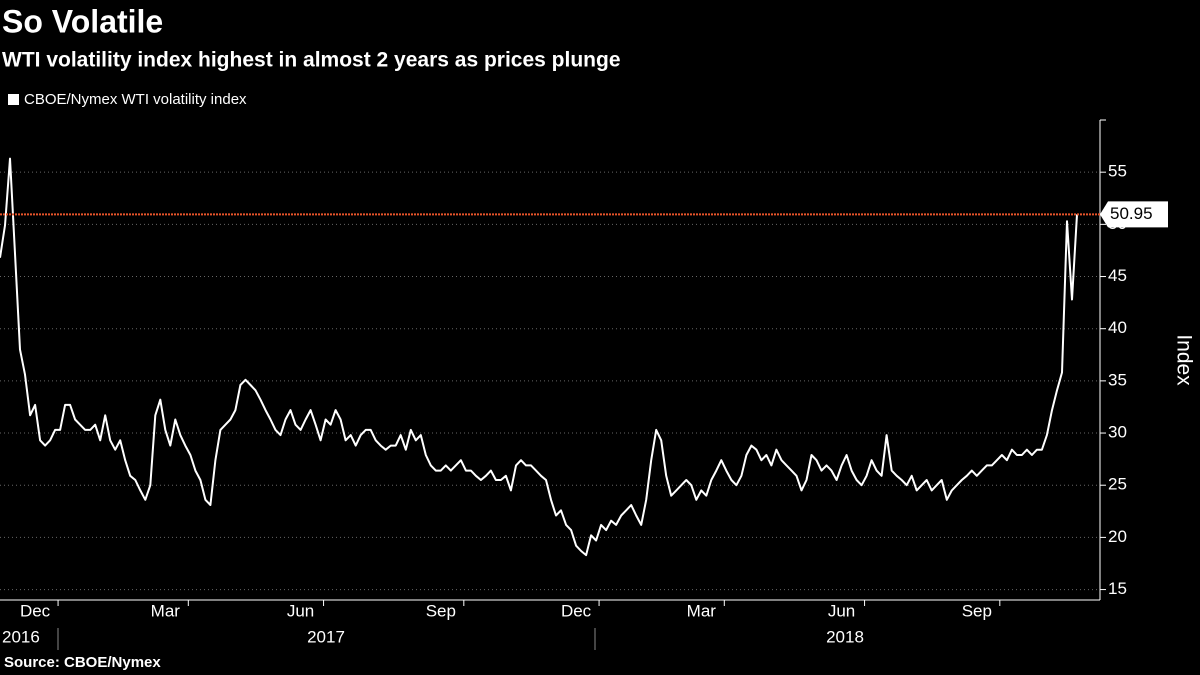 The image size is (1200, 675). What do you see at coordinates (1117, 588) in the screenshot?
I see `y-tick-label: 15` at bounding box center [1117, 588].